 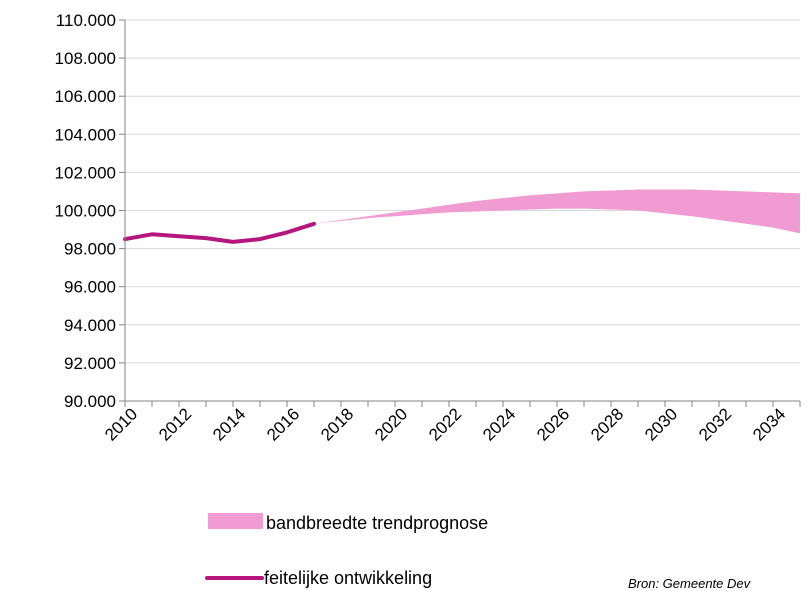 What do you see at coordinates (85, 58) in the screenshot?
I see `y-tick-label: 108.000` at bounding box center [85, 58].